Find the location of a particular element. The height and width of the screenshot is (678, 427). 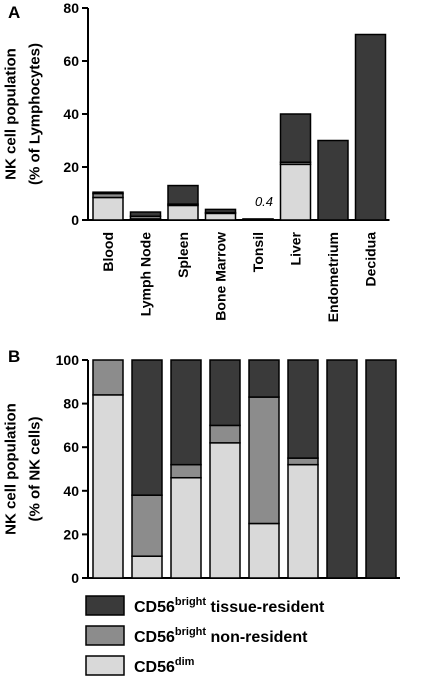

x-tick-label: Lymph Node is located at coordinates (146, 274).